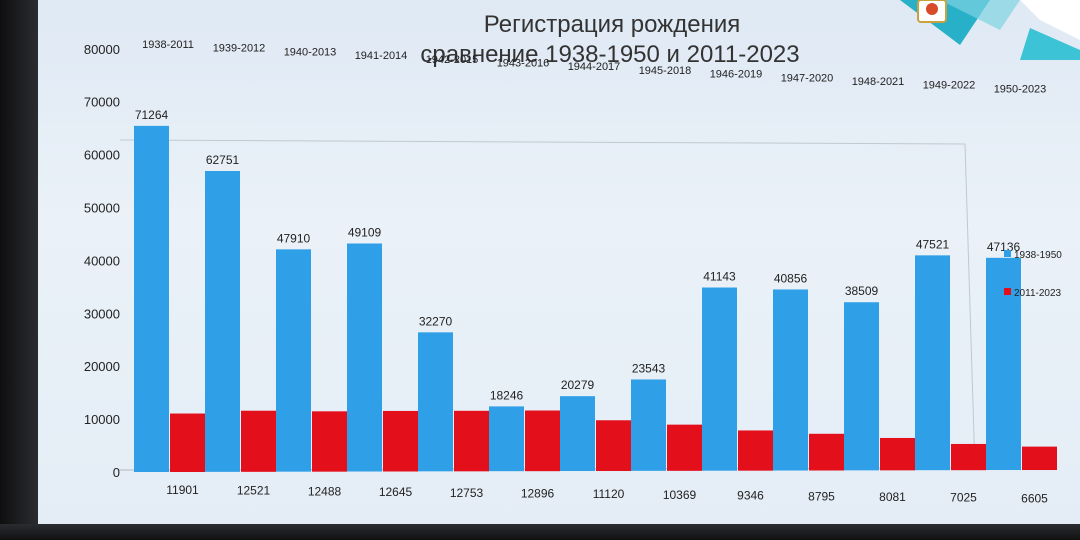 The width and height of the screenshot is (1080, 540). I want to click on y-tick-label: 40000, so click(102, 260).